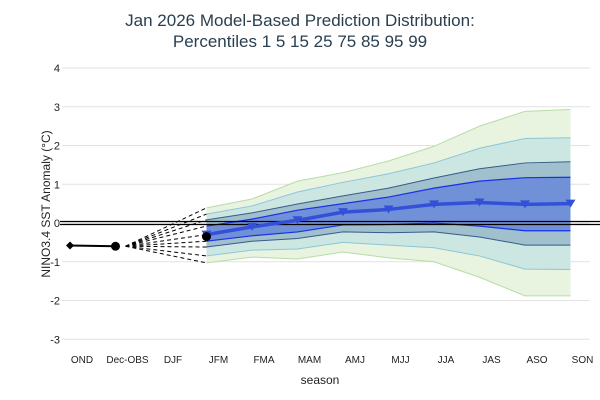 This screenshot has width=600, height=400. Describe the element at coordinates (446, 360) in the screenshot. I see `x-tick-label: JJA` at that location.